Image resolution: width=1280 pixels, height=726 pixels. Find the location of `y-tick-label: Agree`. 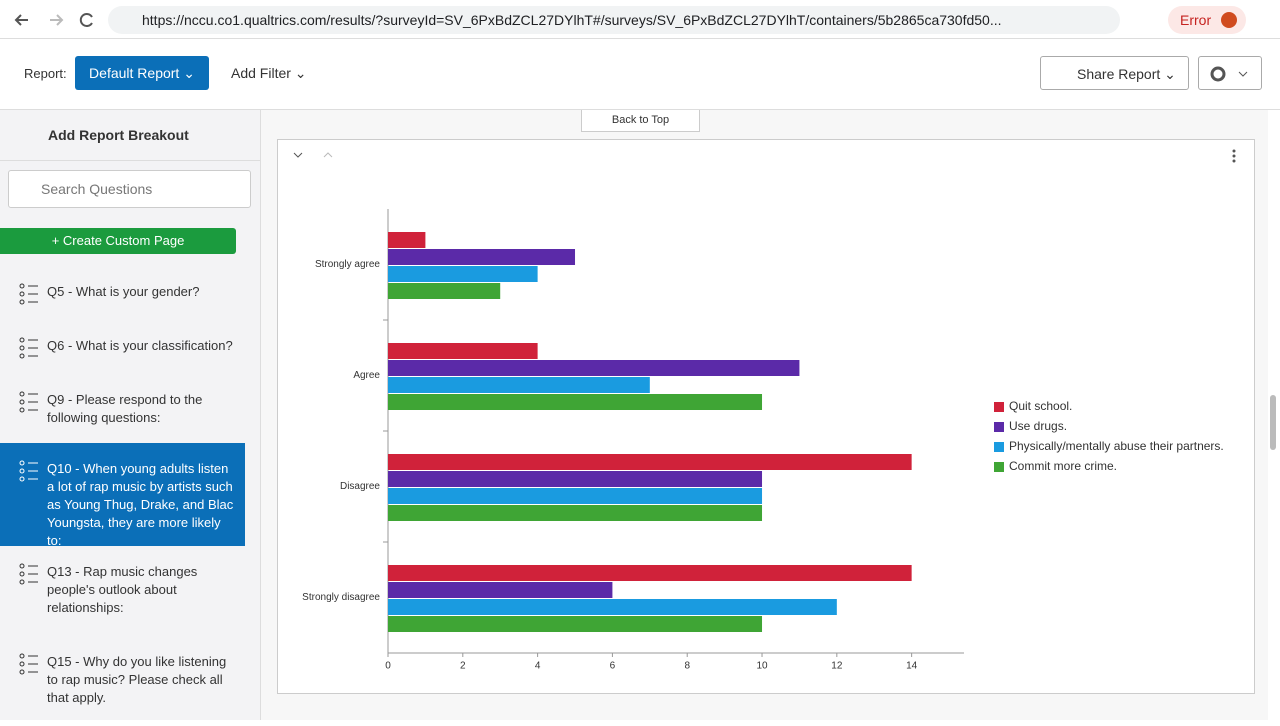

y-tick-label: Agree is located at coordinates (366, 375).